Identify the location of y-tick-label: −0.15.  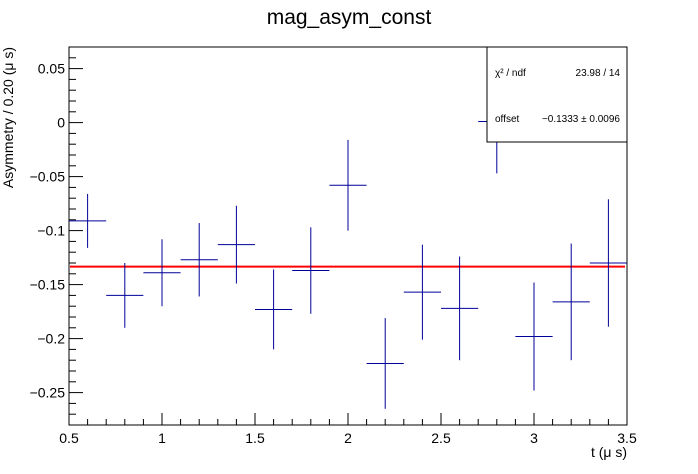
(48, 285).